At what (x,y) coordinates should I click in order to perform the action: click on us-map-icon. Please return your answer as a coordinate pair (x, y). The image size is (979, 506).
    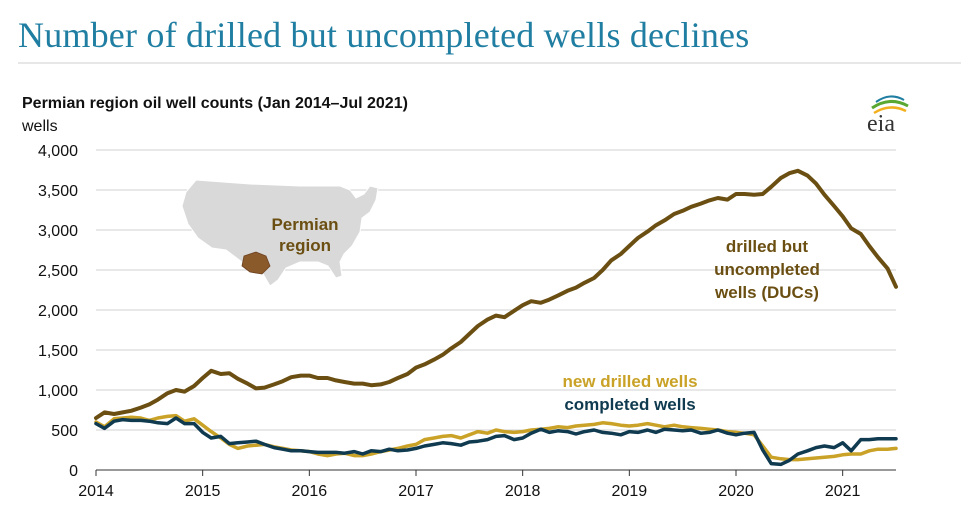
    Looking at the image, I should click on (280, 233).